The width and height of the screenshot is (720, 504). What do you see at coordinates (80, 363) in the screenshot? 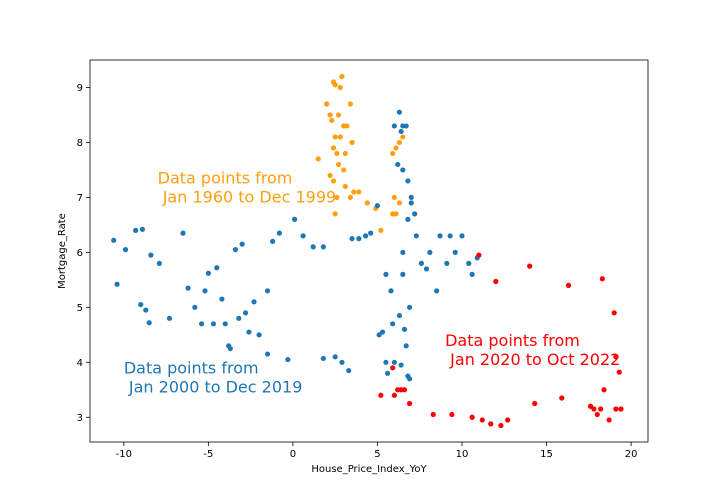
I see `y-tick-label: 4` at bounding box center [80, 363].